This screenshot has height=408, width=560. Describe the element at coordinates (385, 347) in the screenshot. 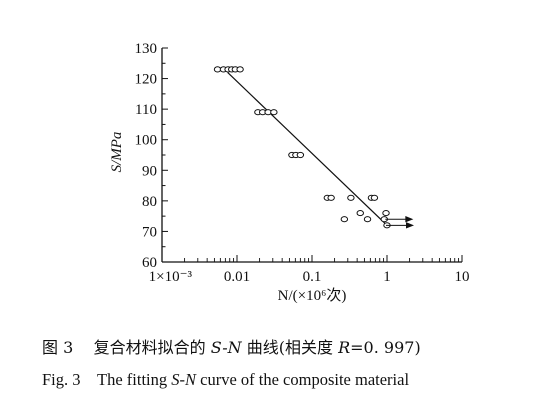

I see `caption-cn-r-value: =0. 997)` at that location.